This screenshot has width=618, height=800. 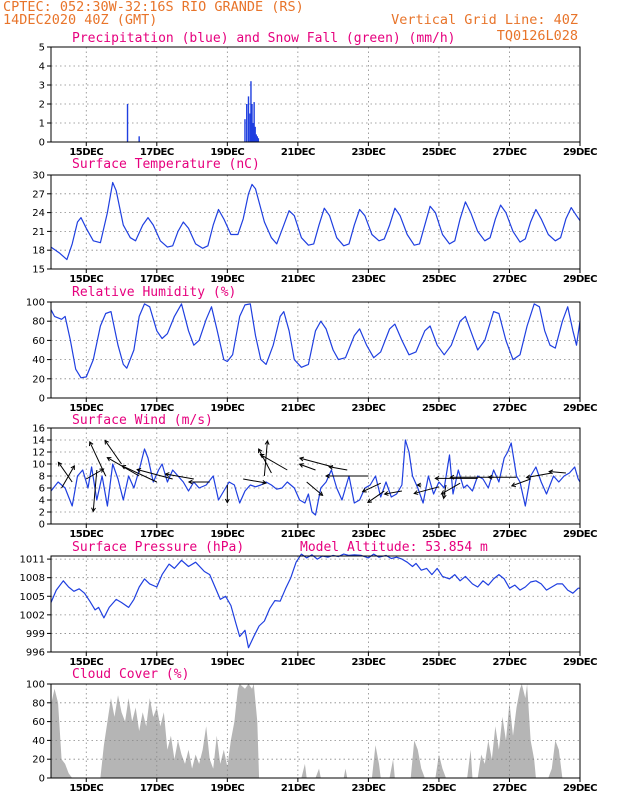 I want to click on y-tick-label: 20, so click(x=38, y=379).